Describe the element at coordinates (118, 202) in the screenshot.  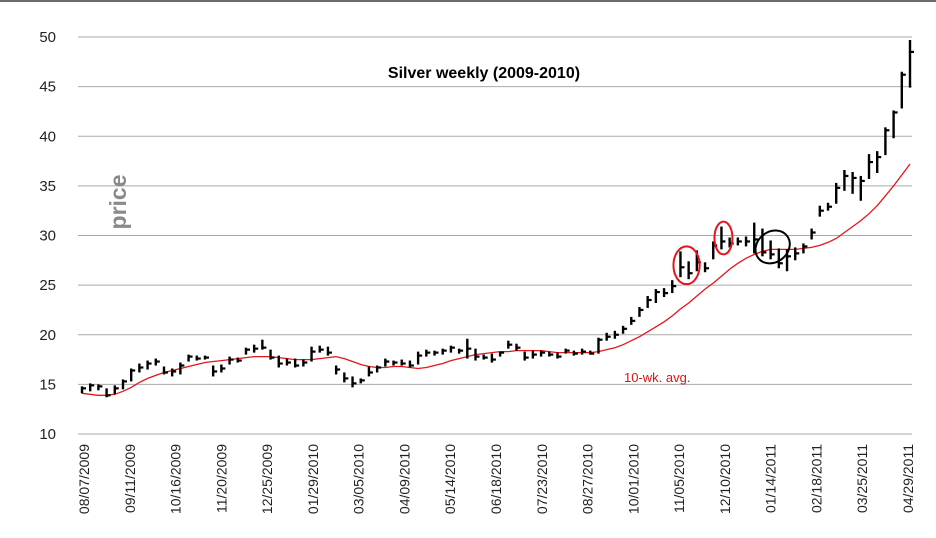
I see `y-axis-label: price` at that location.